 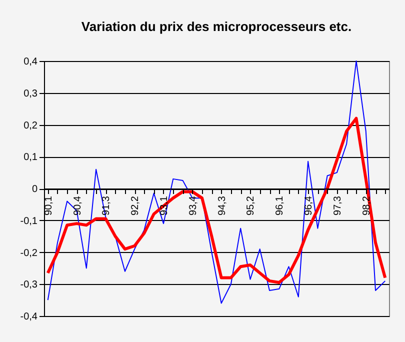 What do you see at coordinates (222, 206) in the screenshot?
I see `x-tick-label: 94,3` at bounding box center [222, 206].